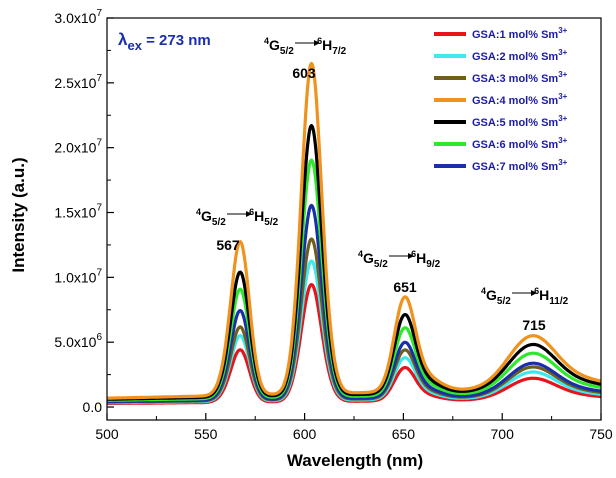  What do you see at coordinates (601, 434) in the screenshot?
I see `x-tick-label: 750` at bounding box center [601, 434].